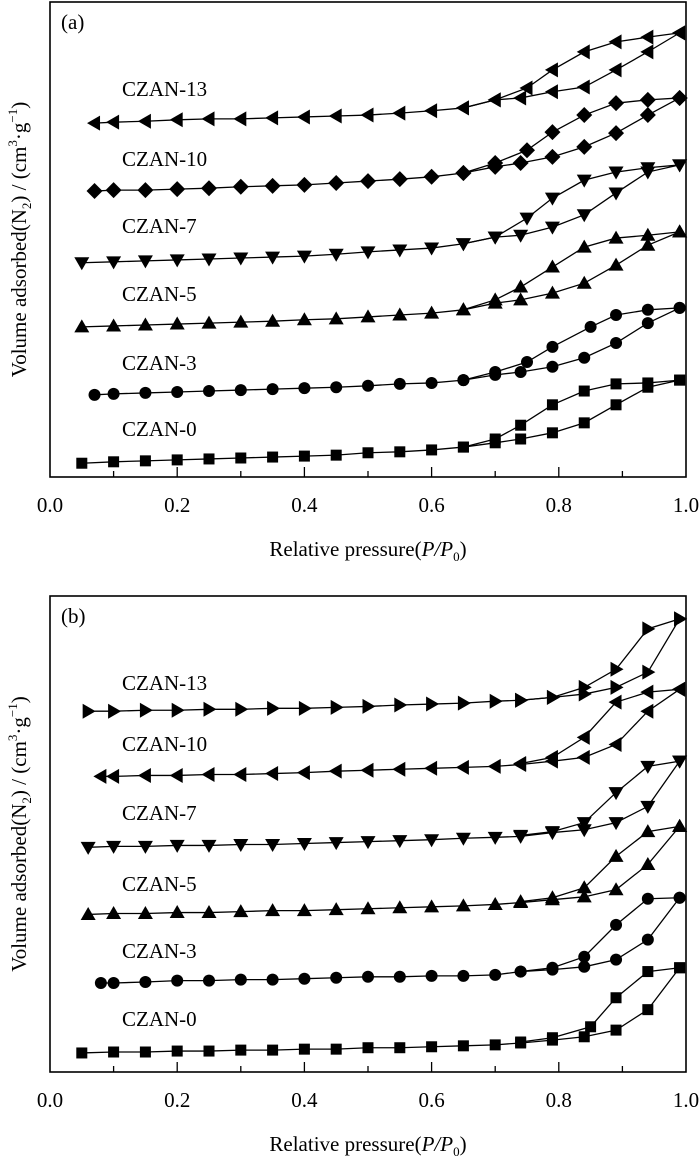 This screenshot has height=1166, width=700. I want to click on x-tick-label: 1.0, so click(686, 505).